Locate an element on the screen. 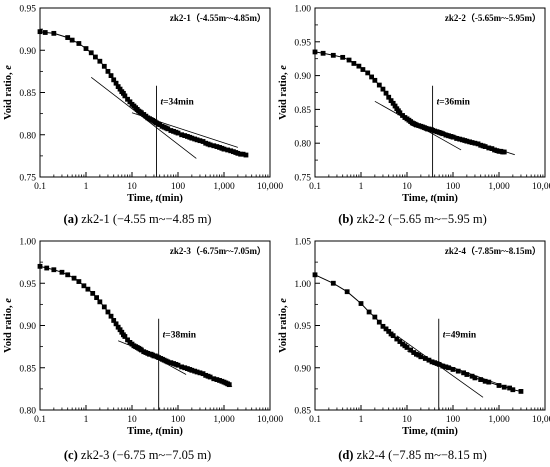 This screenshot has width=550, height=467. y-axis-label: Void ratio, e is located at coordinates (283, 325).